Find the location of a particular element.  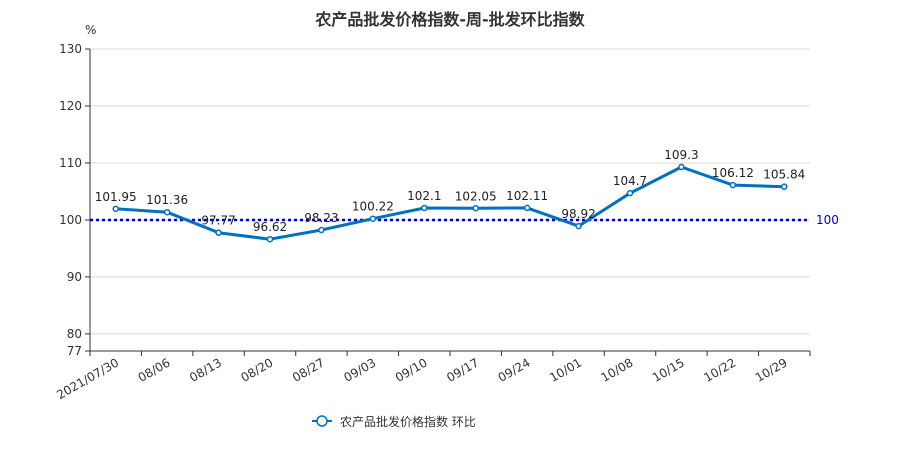

reference-line-label: 100 is located at coordinates (827, 220).